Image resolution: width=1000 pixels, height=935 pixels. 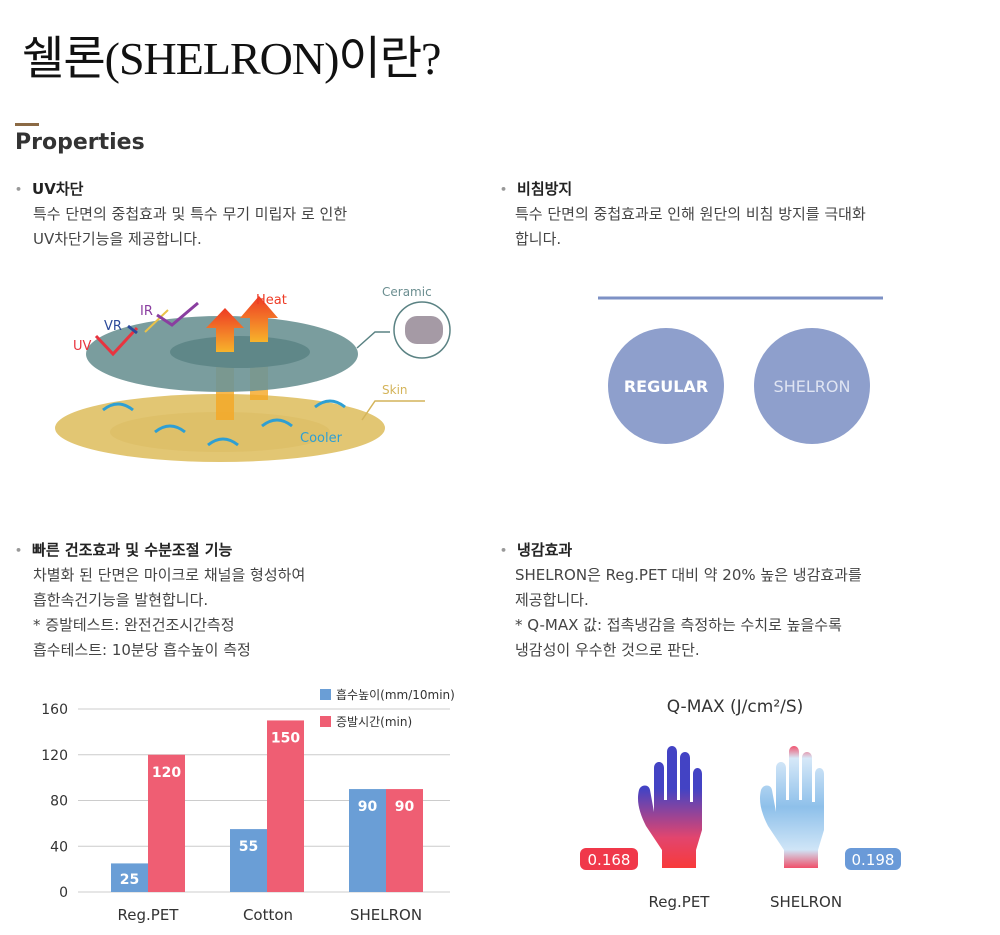 I want to click on y-tick-label: 0, so click(x=63, y=893).